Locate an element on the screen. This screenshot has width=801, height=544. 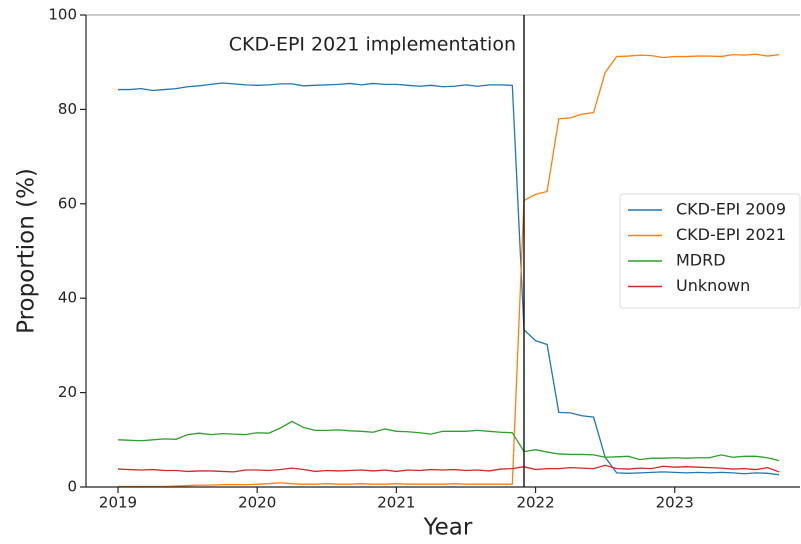
annotation: CKD-EPI 2021 implementation is located at coordinates (372, 45).